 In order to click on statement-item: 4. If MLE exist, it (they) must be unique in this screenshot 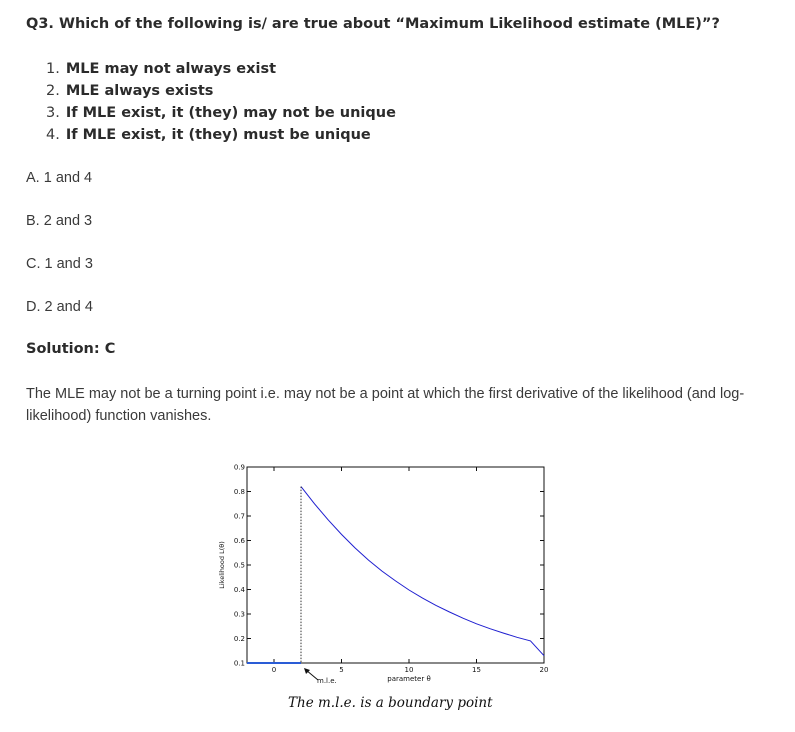, I will do `click(208, 135)`.